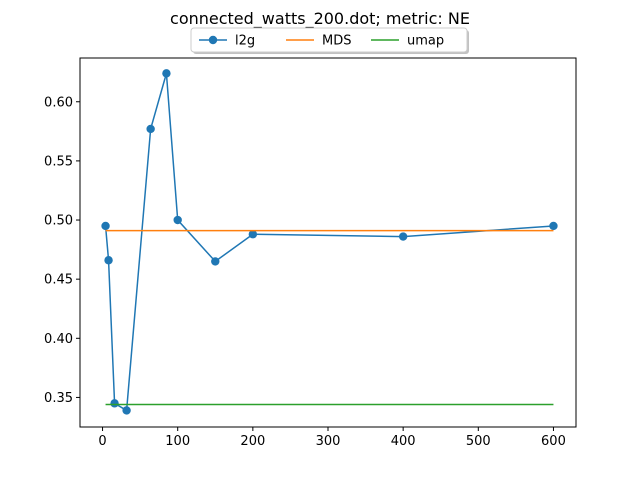 The width and height of the screenshot is (640, 480). What do you see at coordinates (58, 339) in the screenshot?
I see `y-tick-label: 0.40` at bounding box center [58, 339].